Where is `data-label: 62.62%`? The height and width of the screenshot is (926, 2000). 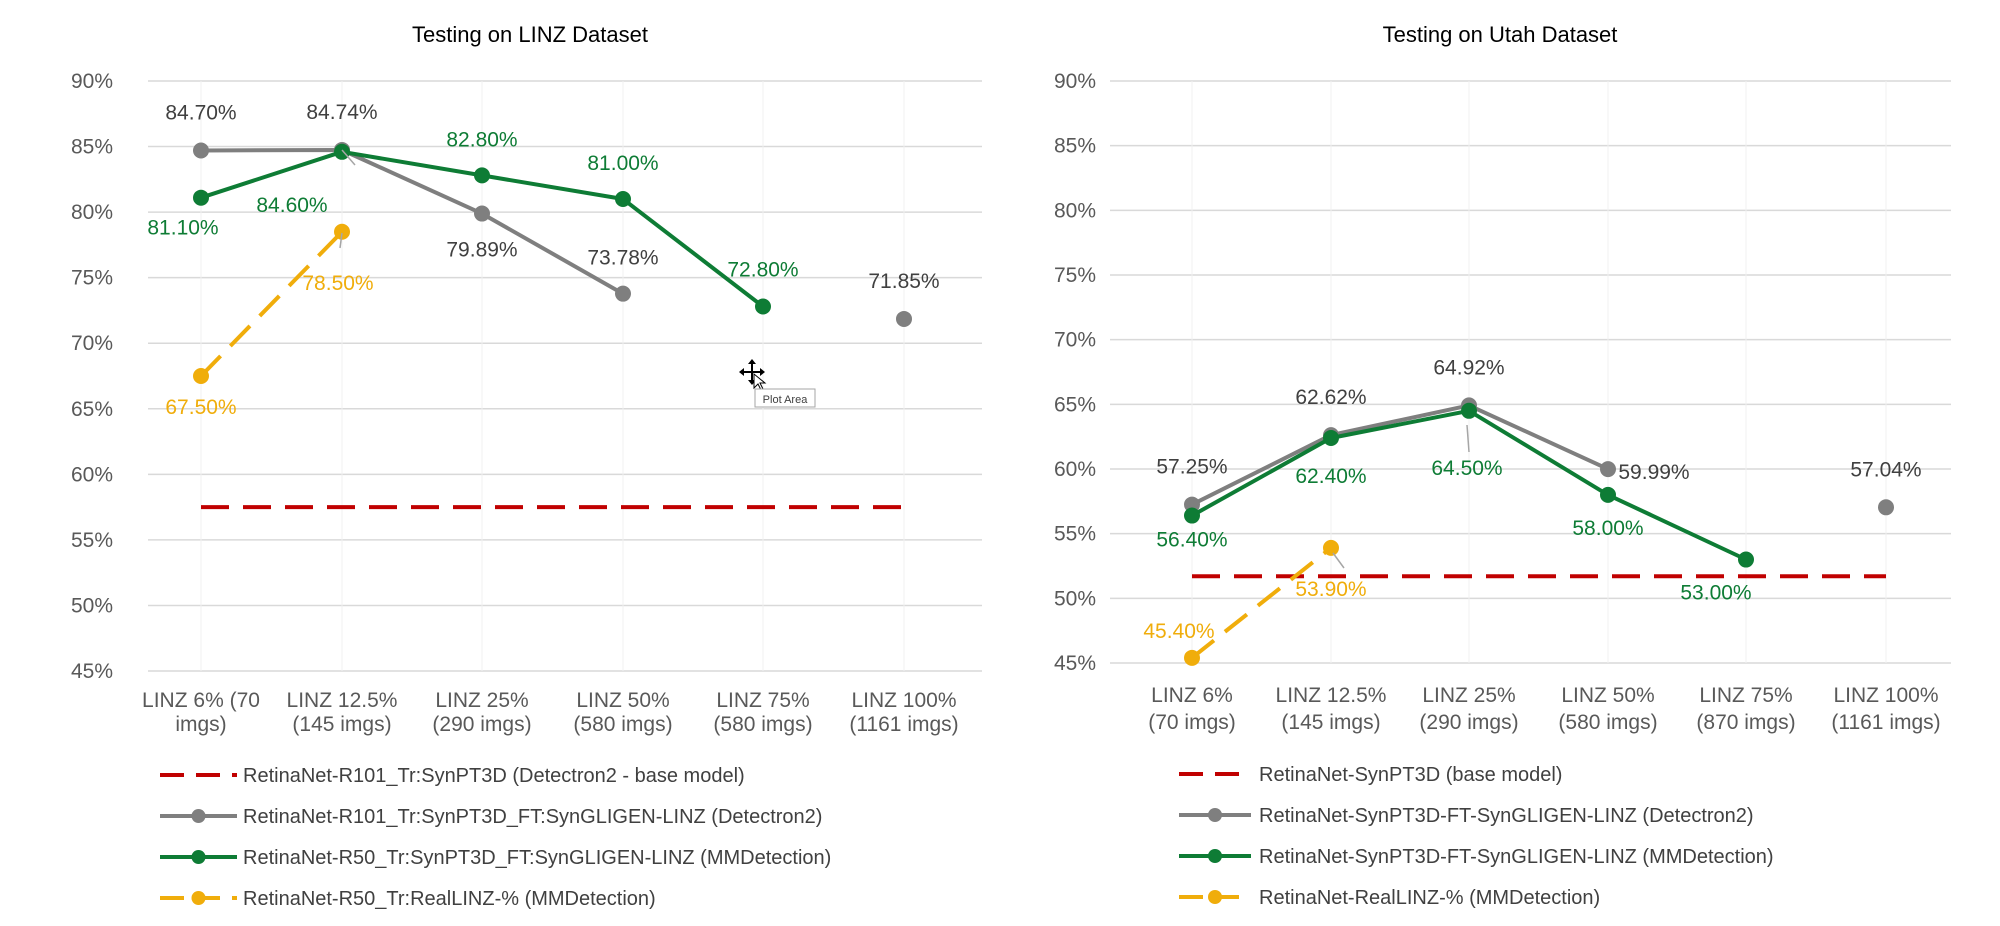 data-label: 62.62% is located at coordinates (1330, 397).